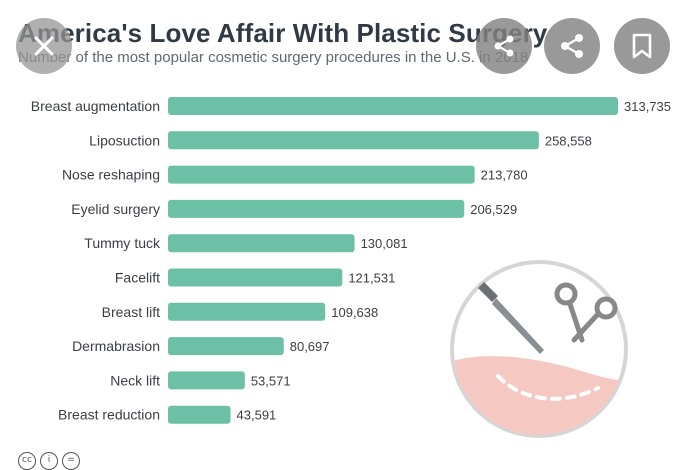 The height and width of the screenshot is (470, 690). I want to click on close-icon, so click(44, 46).